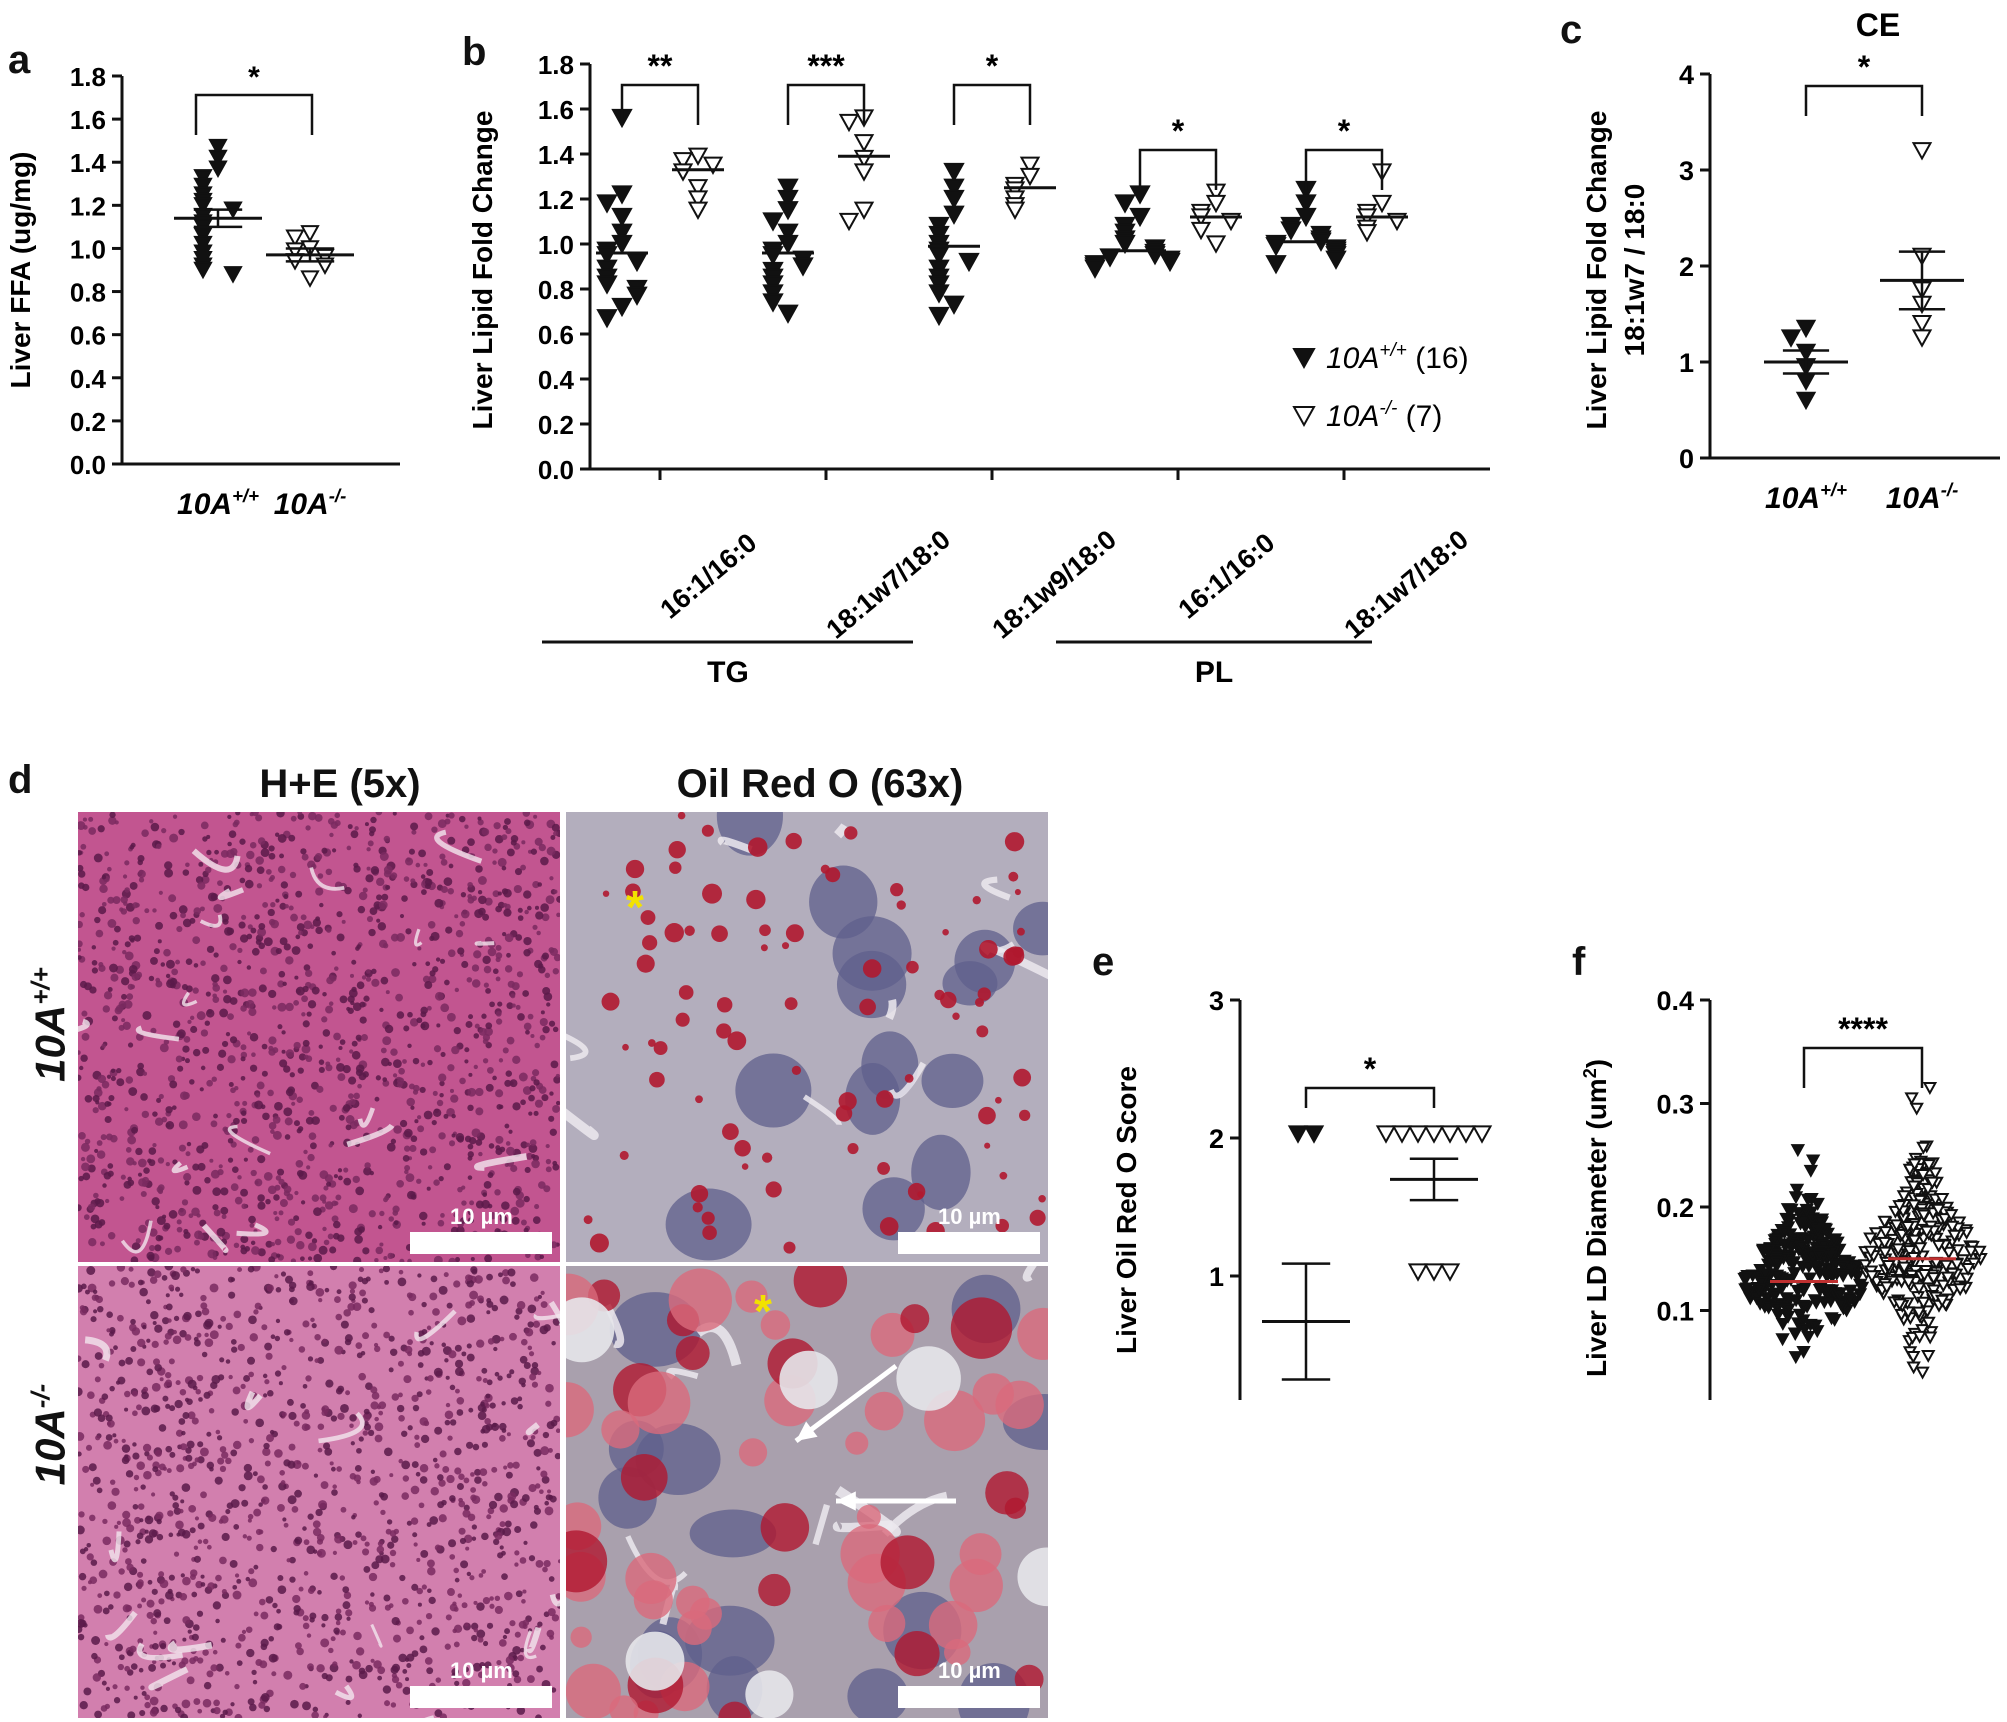 The image size is (2007, 1722). I want to click on he-image-wt, so click(319, 1037).